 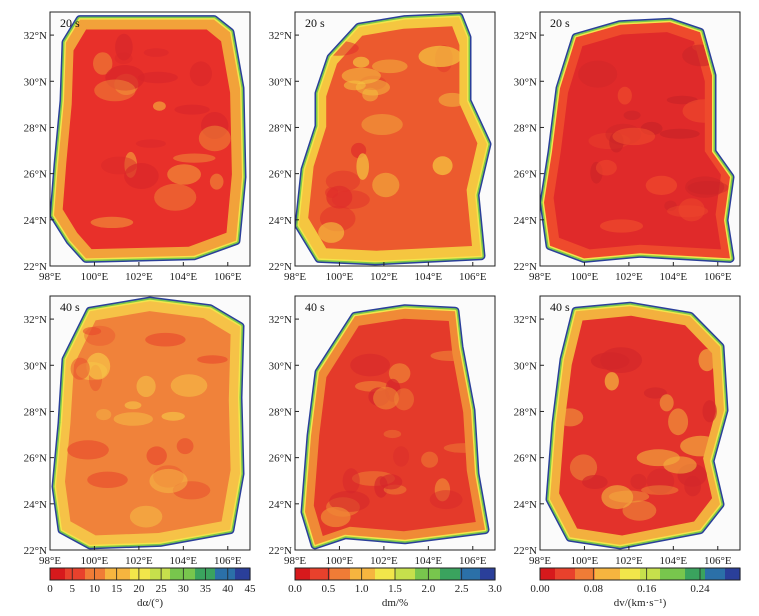 What do you see at coordinates (495, 589) in the screenshot?
I see `colorbar-tick-label: 3.0` at bounding box center [495, 589].